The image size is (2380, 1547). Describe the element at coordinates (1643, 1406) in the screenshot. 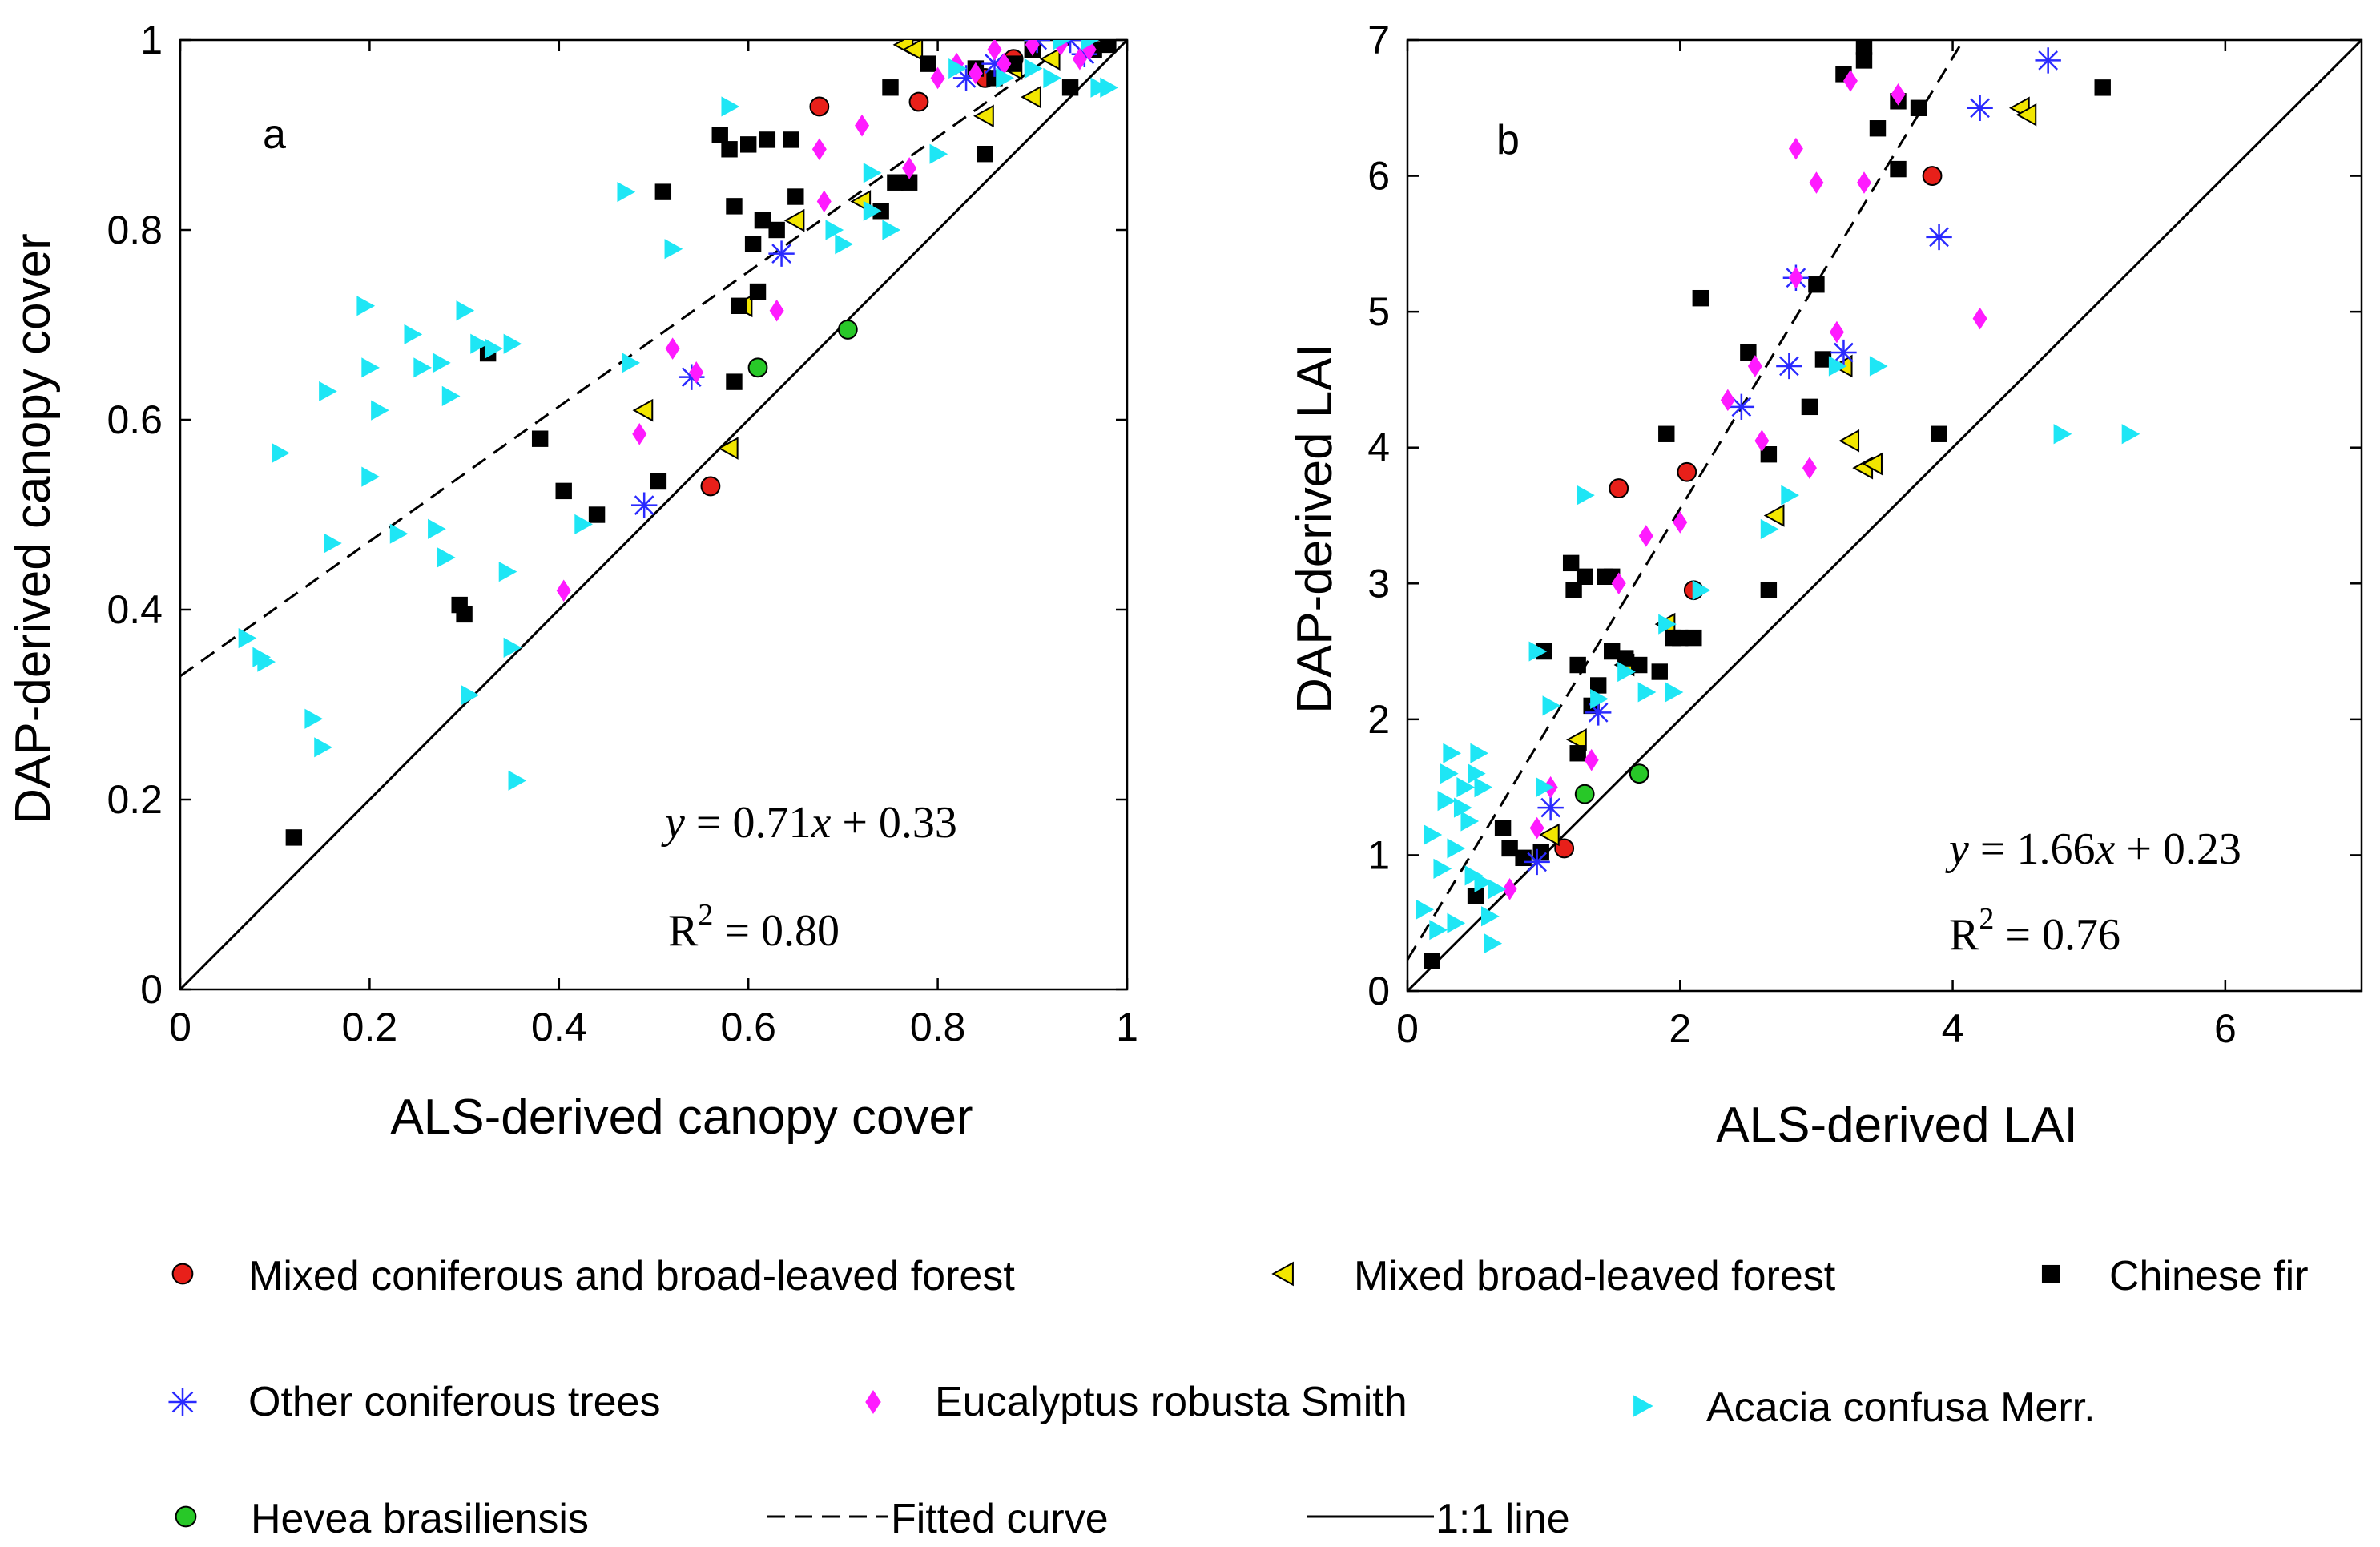

I see `legend-marker-acacia` at that location.